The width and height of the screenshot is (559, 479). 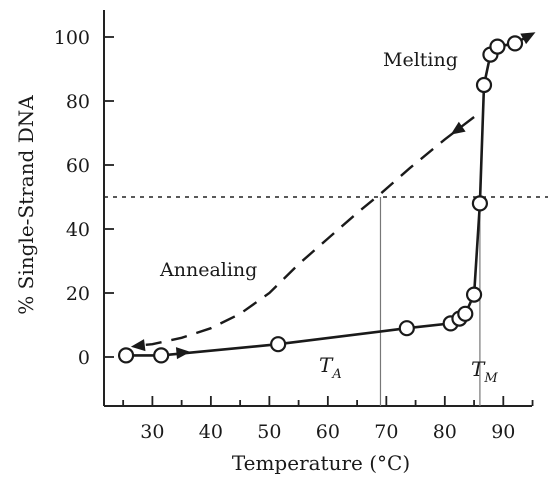 What do you see at coordinates (328, 432) in the screenshot?
I see `x-tick-label-60: 60` at bounding box center [328, 432].